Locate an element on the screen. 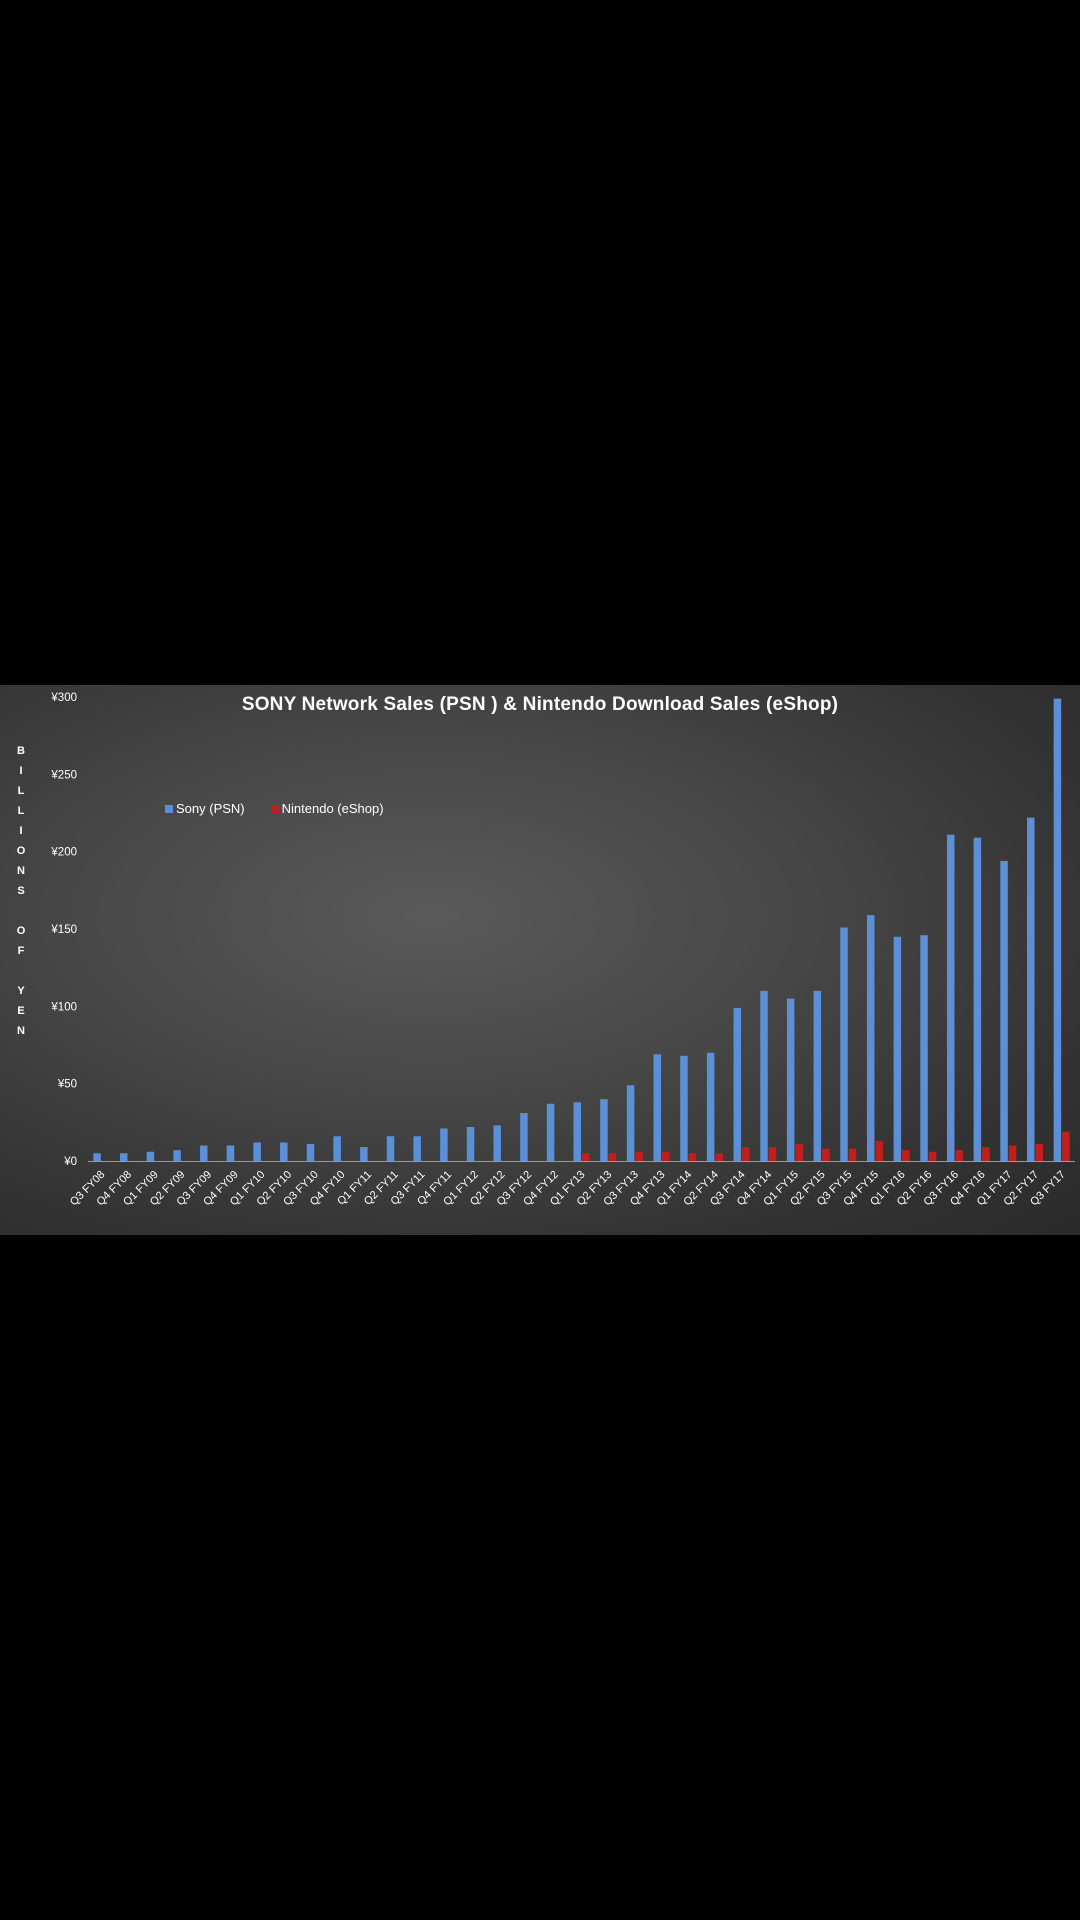 Image resolution: width=1080 pixels, height=1920 pixels. legend: Sony (PSN) Nintendo (eShop) is located at coordinates (274, 808).